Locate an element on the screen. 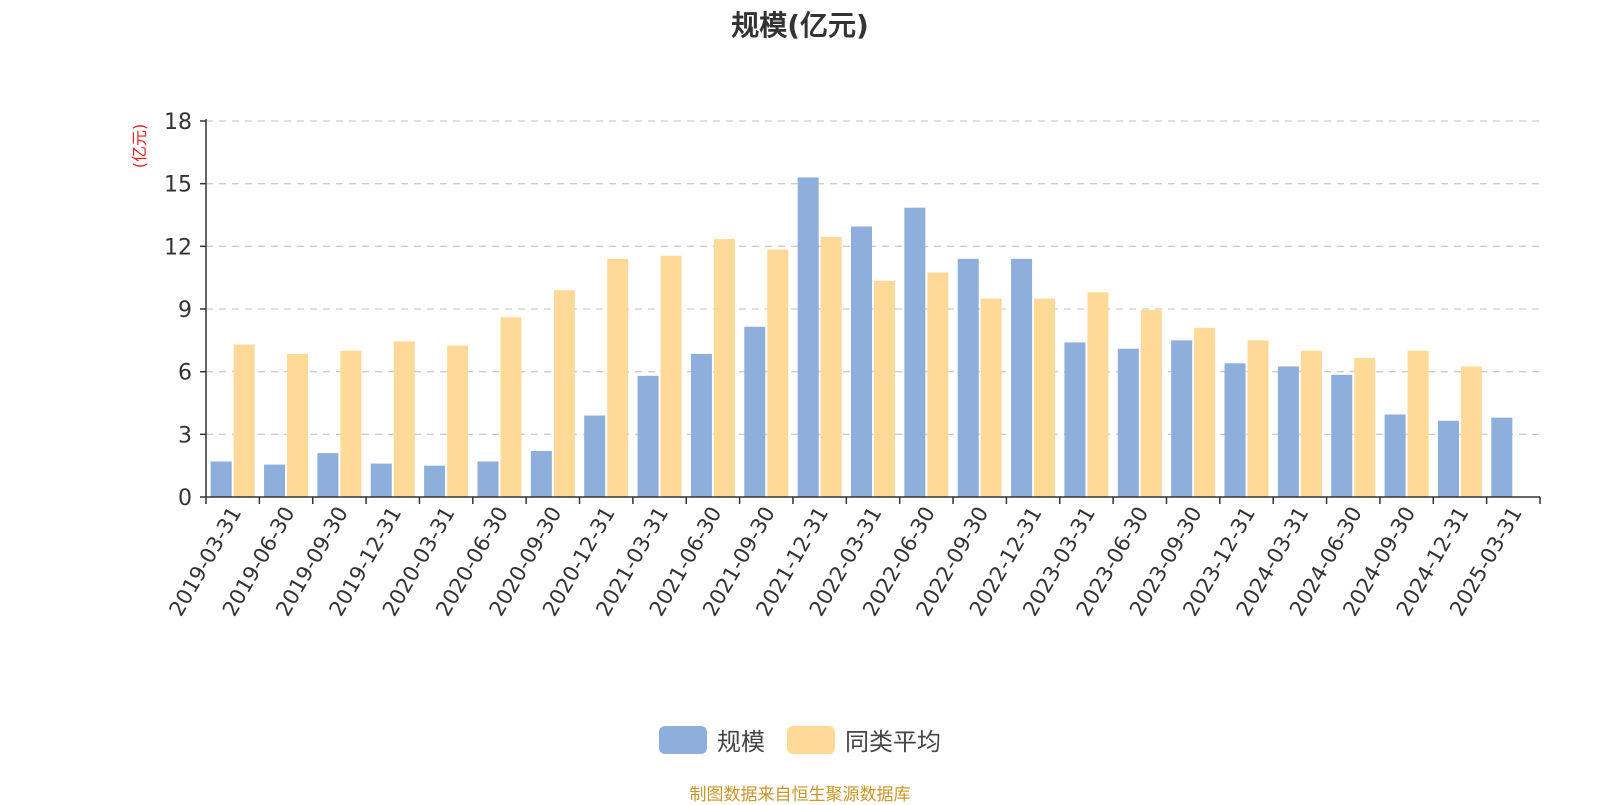 This screenshot has height=805, width=1600. legend-item-scale: 规模 is located at coordinates (712, 739).